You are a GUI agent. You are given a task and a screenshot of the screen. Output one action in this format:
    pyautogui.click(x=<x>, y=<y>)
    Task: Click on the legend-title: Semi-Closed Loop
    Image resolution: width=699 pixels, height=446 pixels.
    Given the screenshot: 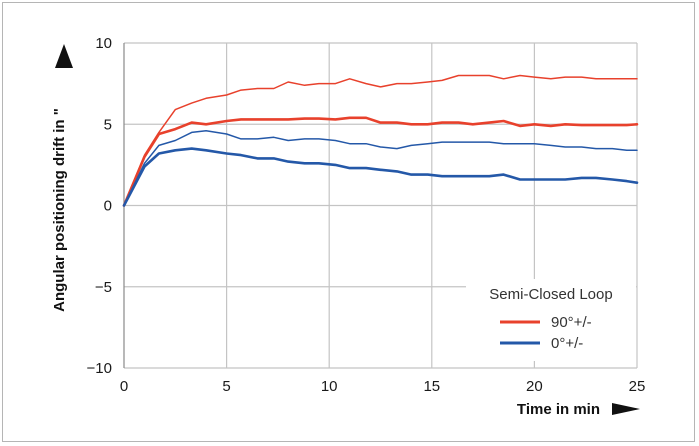 What is the action you would take?
    pyautogui.click(x=550, y=294)
    